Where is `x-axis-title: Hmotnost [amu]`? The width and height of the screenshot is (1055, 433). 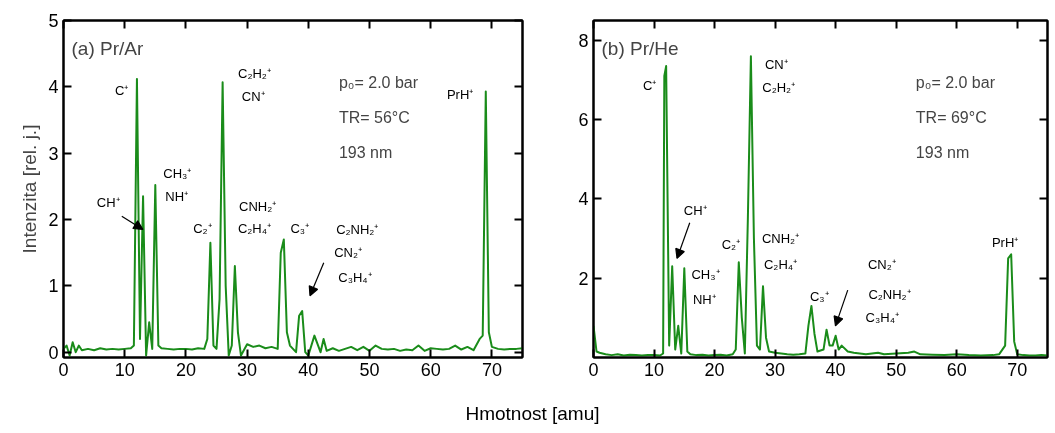
x-axis-title: Hmotnost [amu] is located at coordinates (532, 414).